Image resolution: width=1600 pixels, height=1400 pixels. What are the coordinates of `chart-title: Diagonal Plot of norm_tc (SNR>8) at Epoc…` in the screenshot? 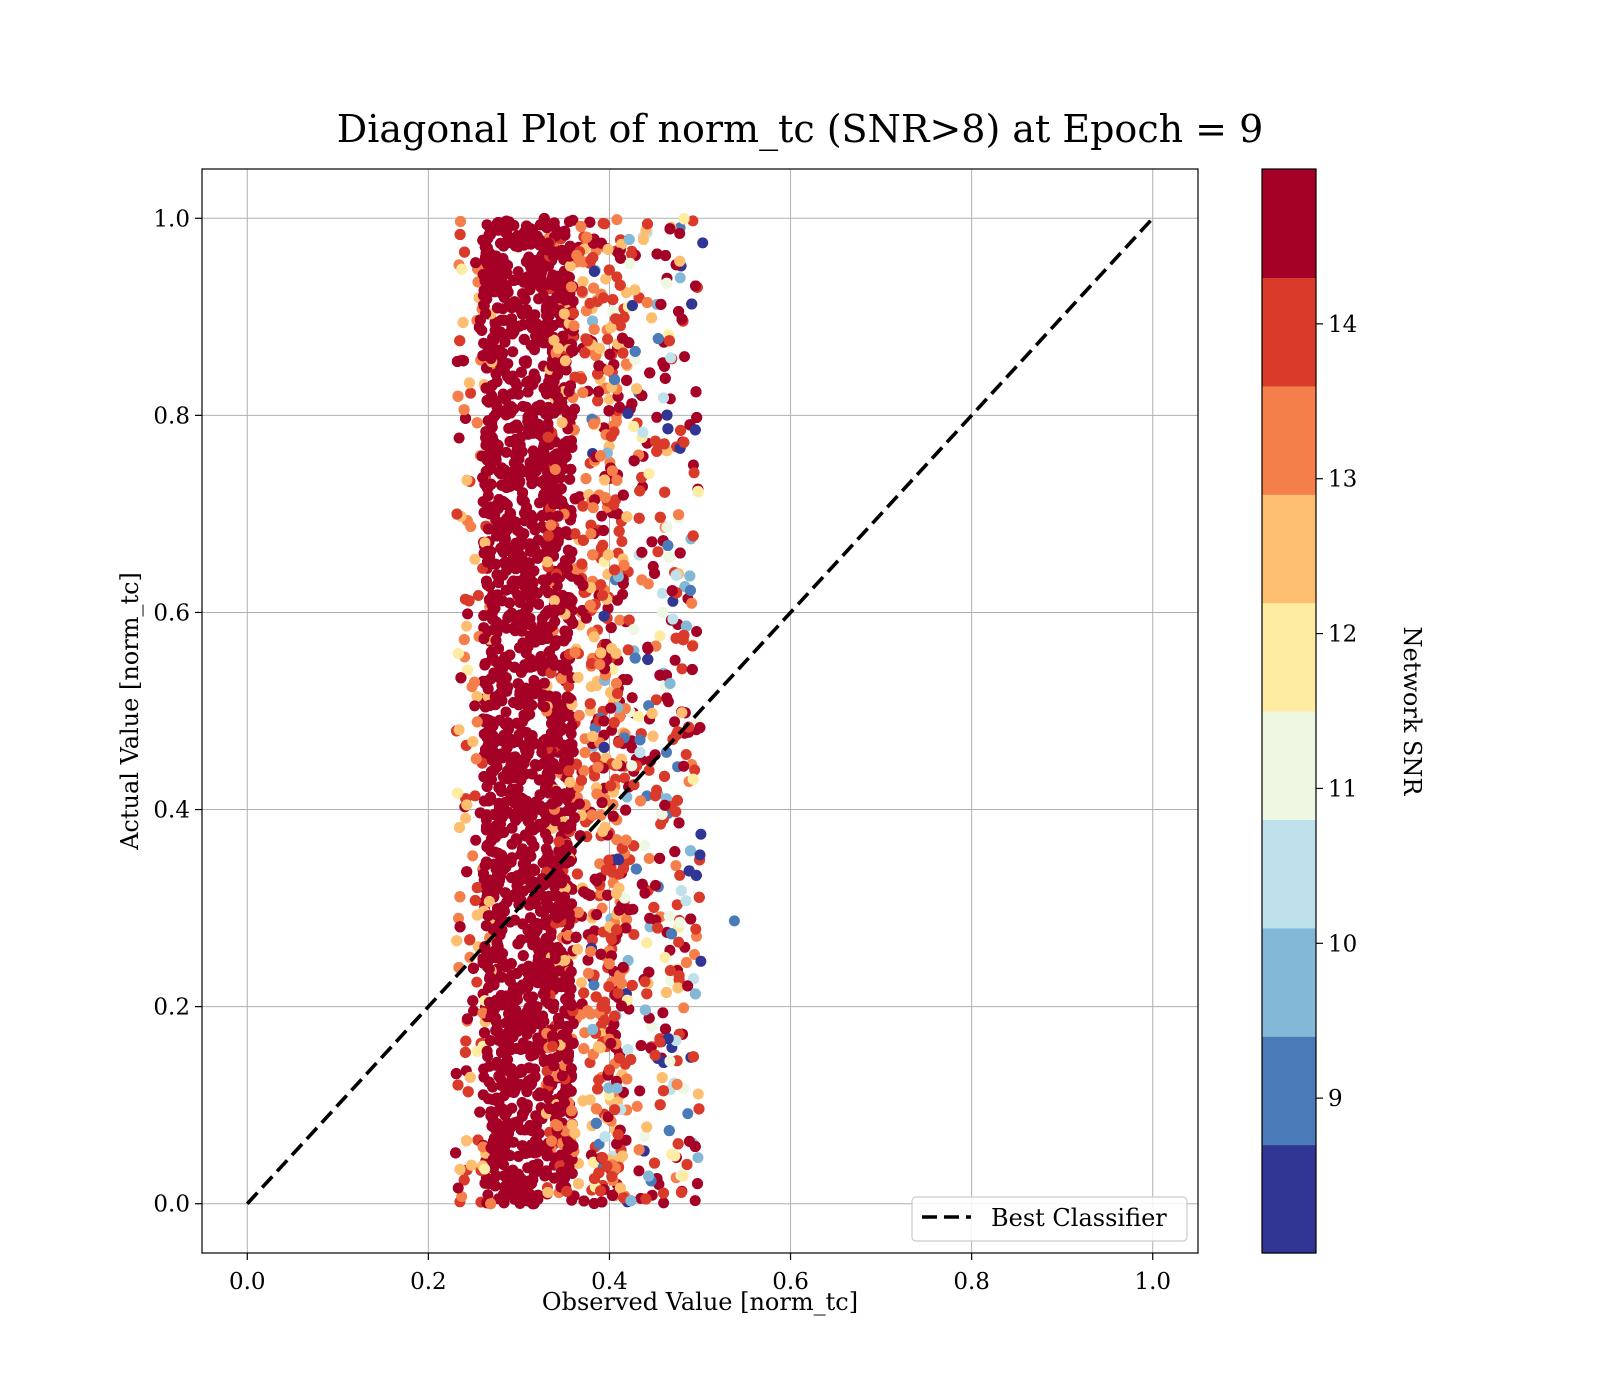 It's located at (800, 129).